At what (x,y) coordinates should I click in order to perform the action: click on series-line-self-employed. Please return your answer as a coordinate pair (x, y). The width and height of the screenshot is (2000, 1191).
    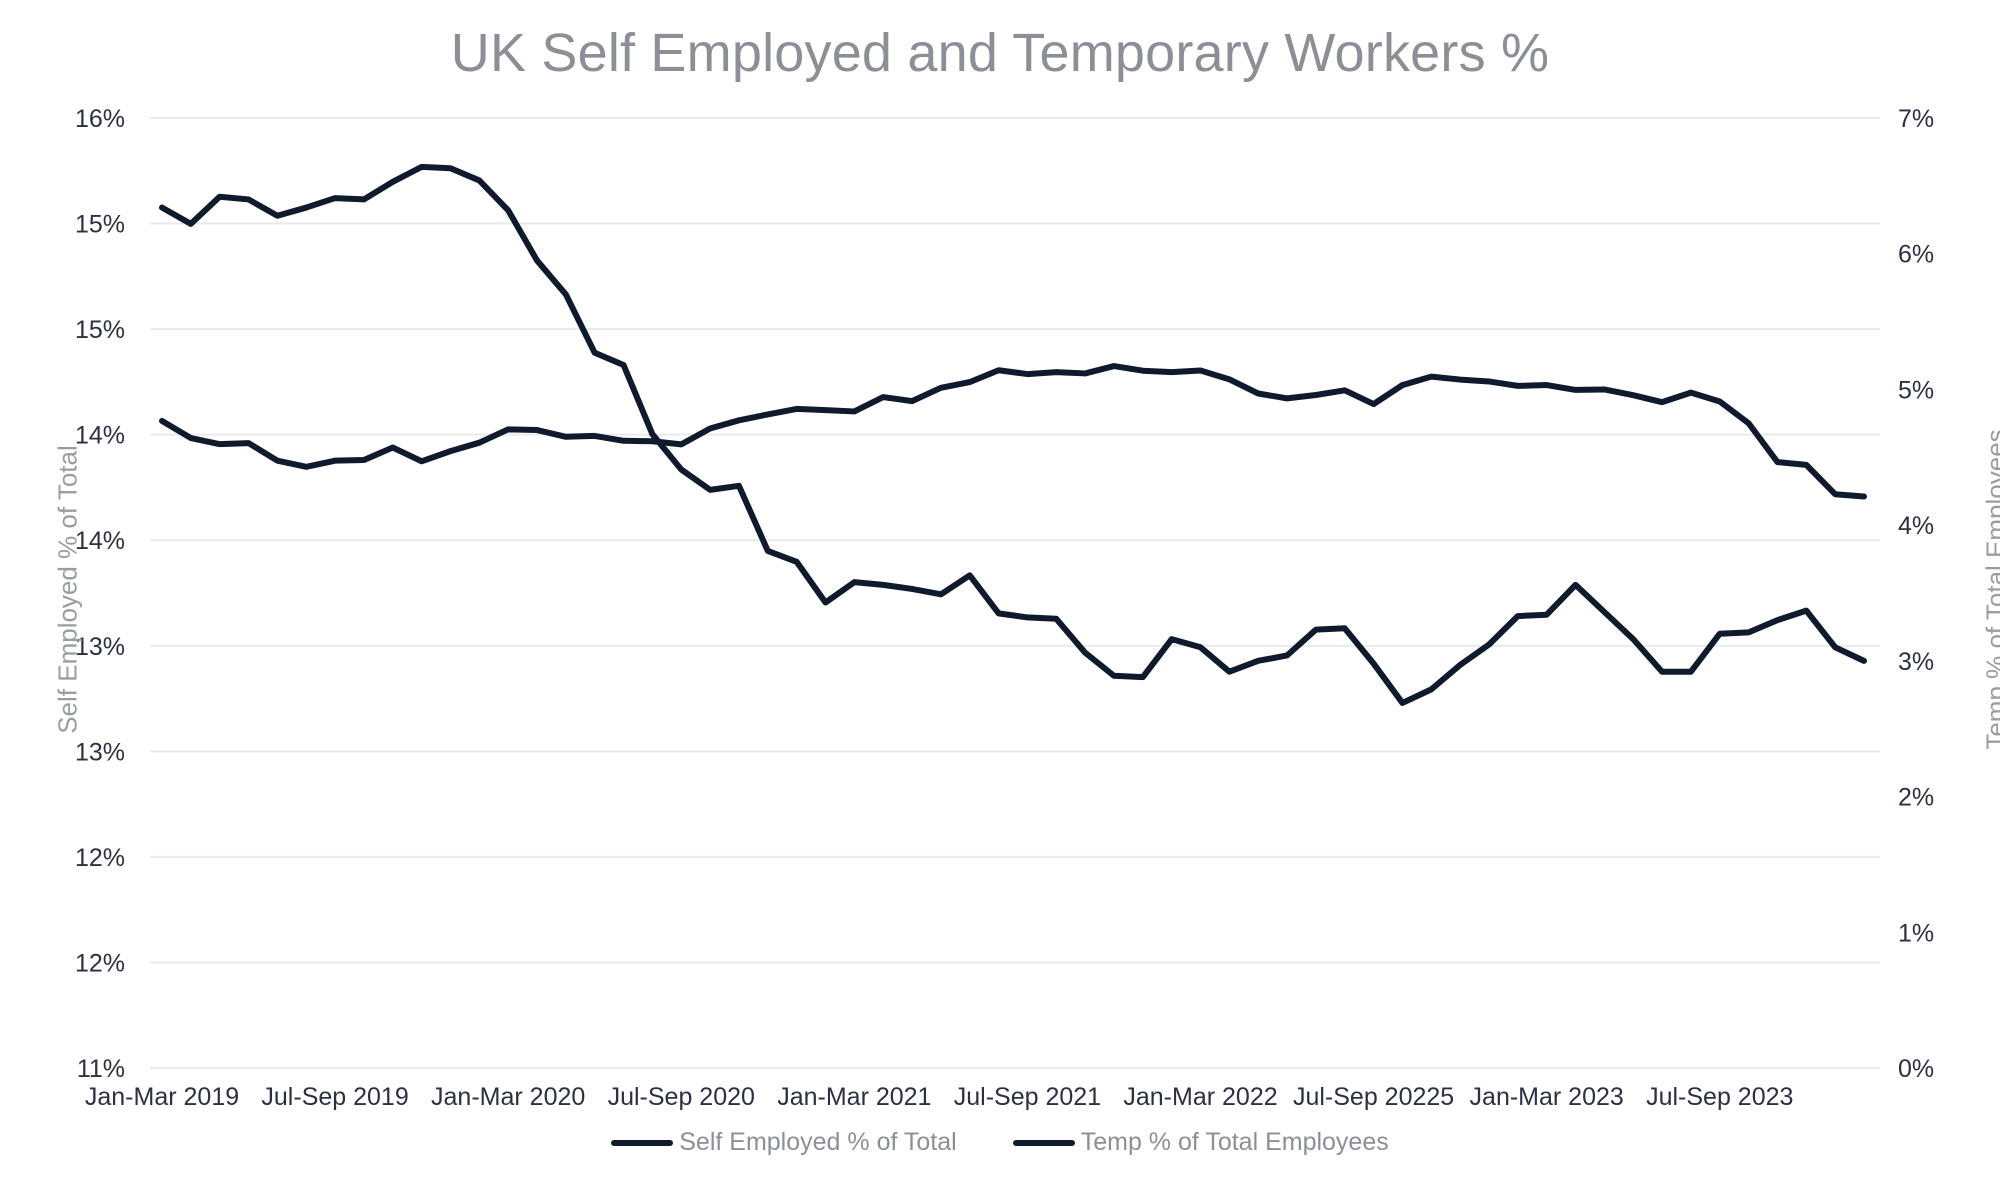
    Looking at the image, I should click on (1013, 431).